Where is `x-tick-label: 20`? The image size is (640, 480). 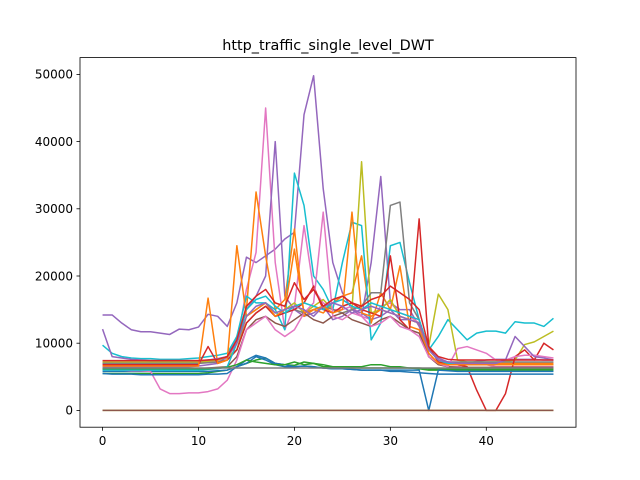
x-tick-label: 20 is located at coordinates (294, 441).